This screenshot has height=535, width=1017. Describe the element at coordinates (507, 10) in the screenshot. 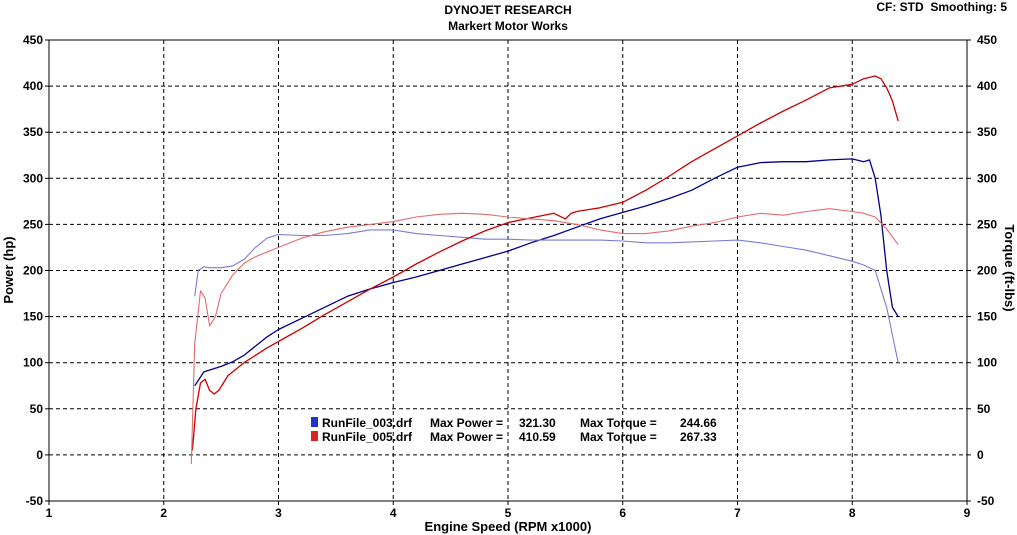

I see `chart-title: DYNOJET RESEARCH` at that location.